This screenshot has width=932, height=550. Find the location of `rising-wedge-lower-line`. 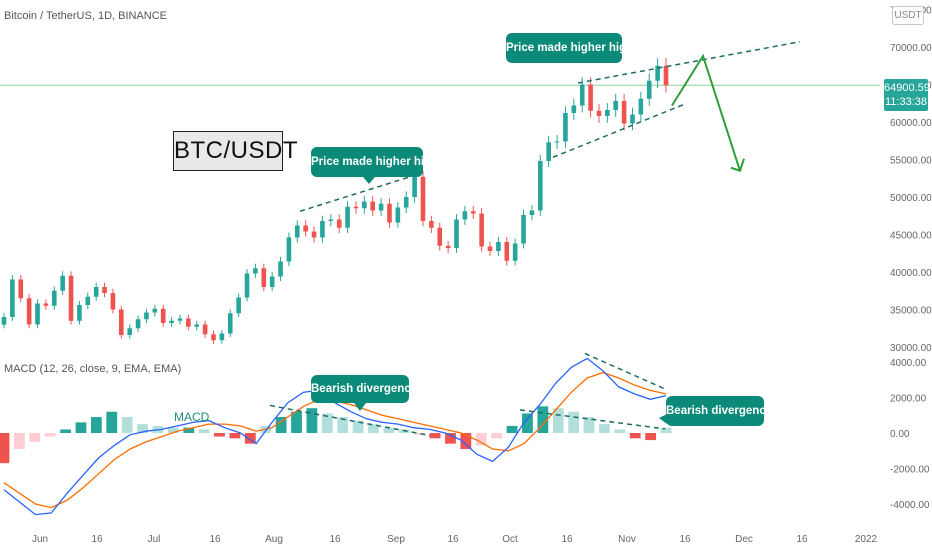

rising-wedge-lower-line is located at coordinates (619, 130).